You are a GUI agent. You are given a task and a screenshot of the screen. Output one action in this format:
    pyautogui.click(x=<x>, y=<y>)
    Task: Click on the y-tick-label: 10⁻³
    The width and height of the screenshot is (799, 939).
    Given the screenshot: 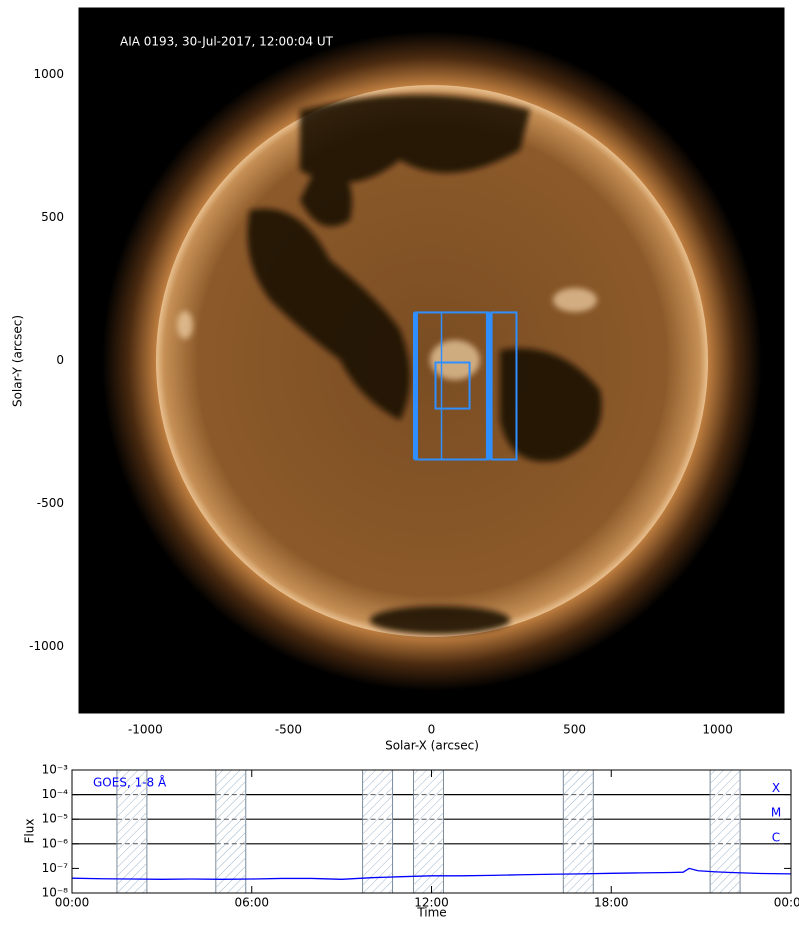 What is the action you would take?
    pyautogui.click(x=55, y=770)
    